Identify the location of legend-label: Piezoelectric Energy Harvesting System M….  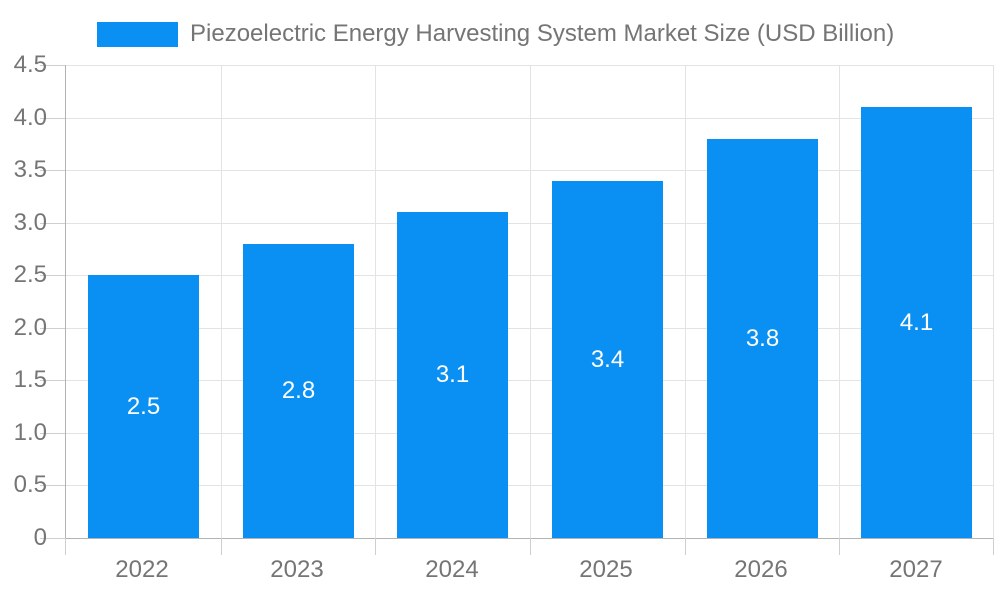
(542, 33).